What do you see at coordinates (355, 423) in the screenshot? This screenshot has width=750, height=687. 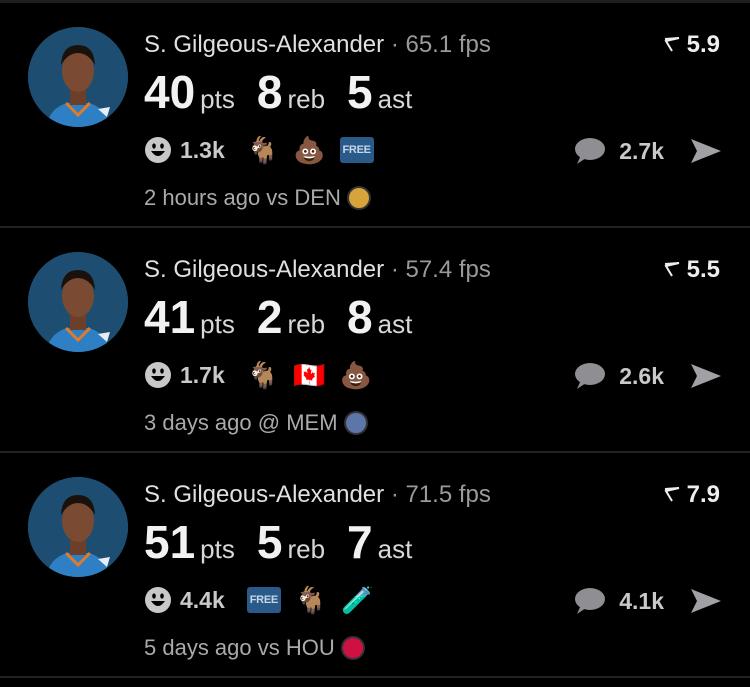 I see `grizzlies-logo-icon` at bounding box center [355, 423].